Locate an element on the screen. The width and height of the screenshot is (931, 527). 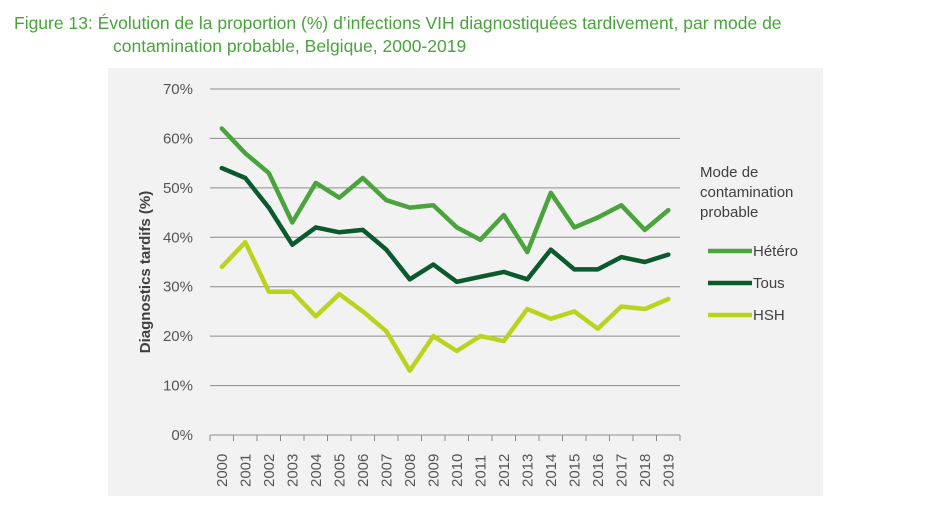
x-tick-label: 2012 is located at coordinates (504, 470).